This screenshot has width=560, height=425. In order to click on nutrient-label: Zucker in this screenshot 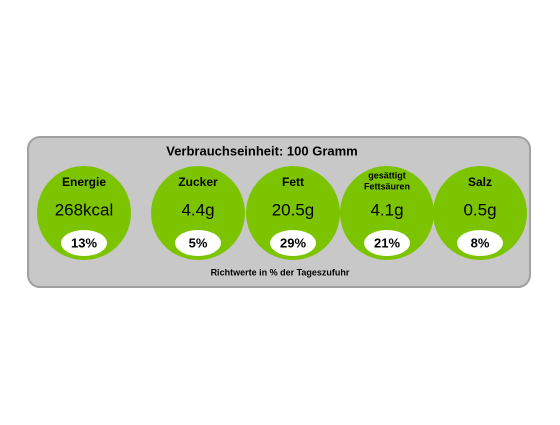, I will do `click(198, 182)`.